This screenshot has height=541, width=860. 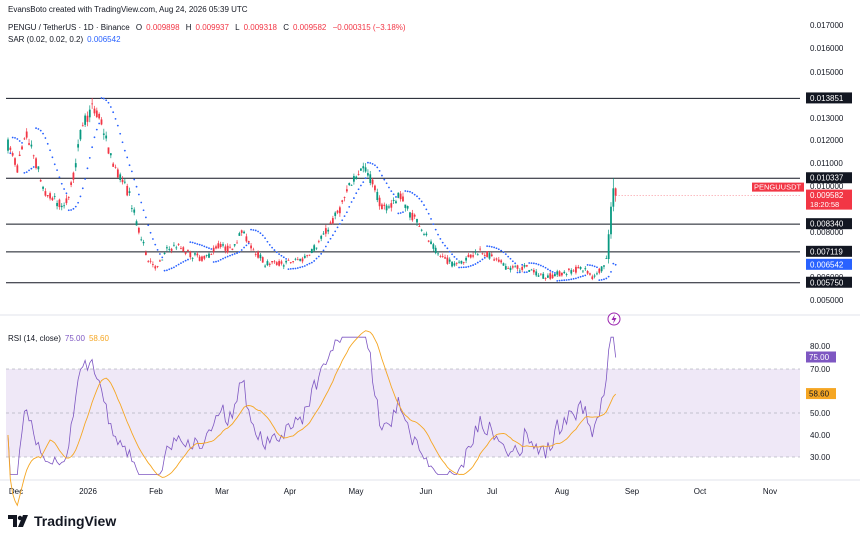 What do you see at coordinates (88, 491) in the screenshot?
I see `time-axis-tick: 2026` at bounding box center [88, 491].